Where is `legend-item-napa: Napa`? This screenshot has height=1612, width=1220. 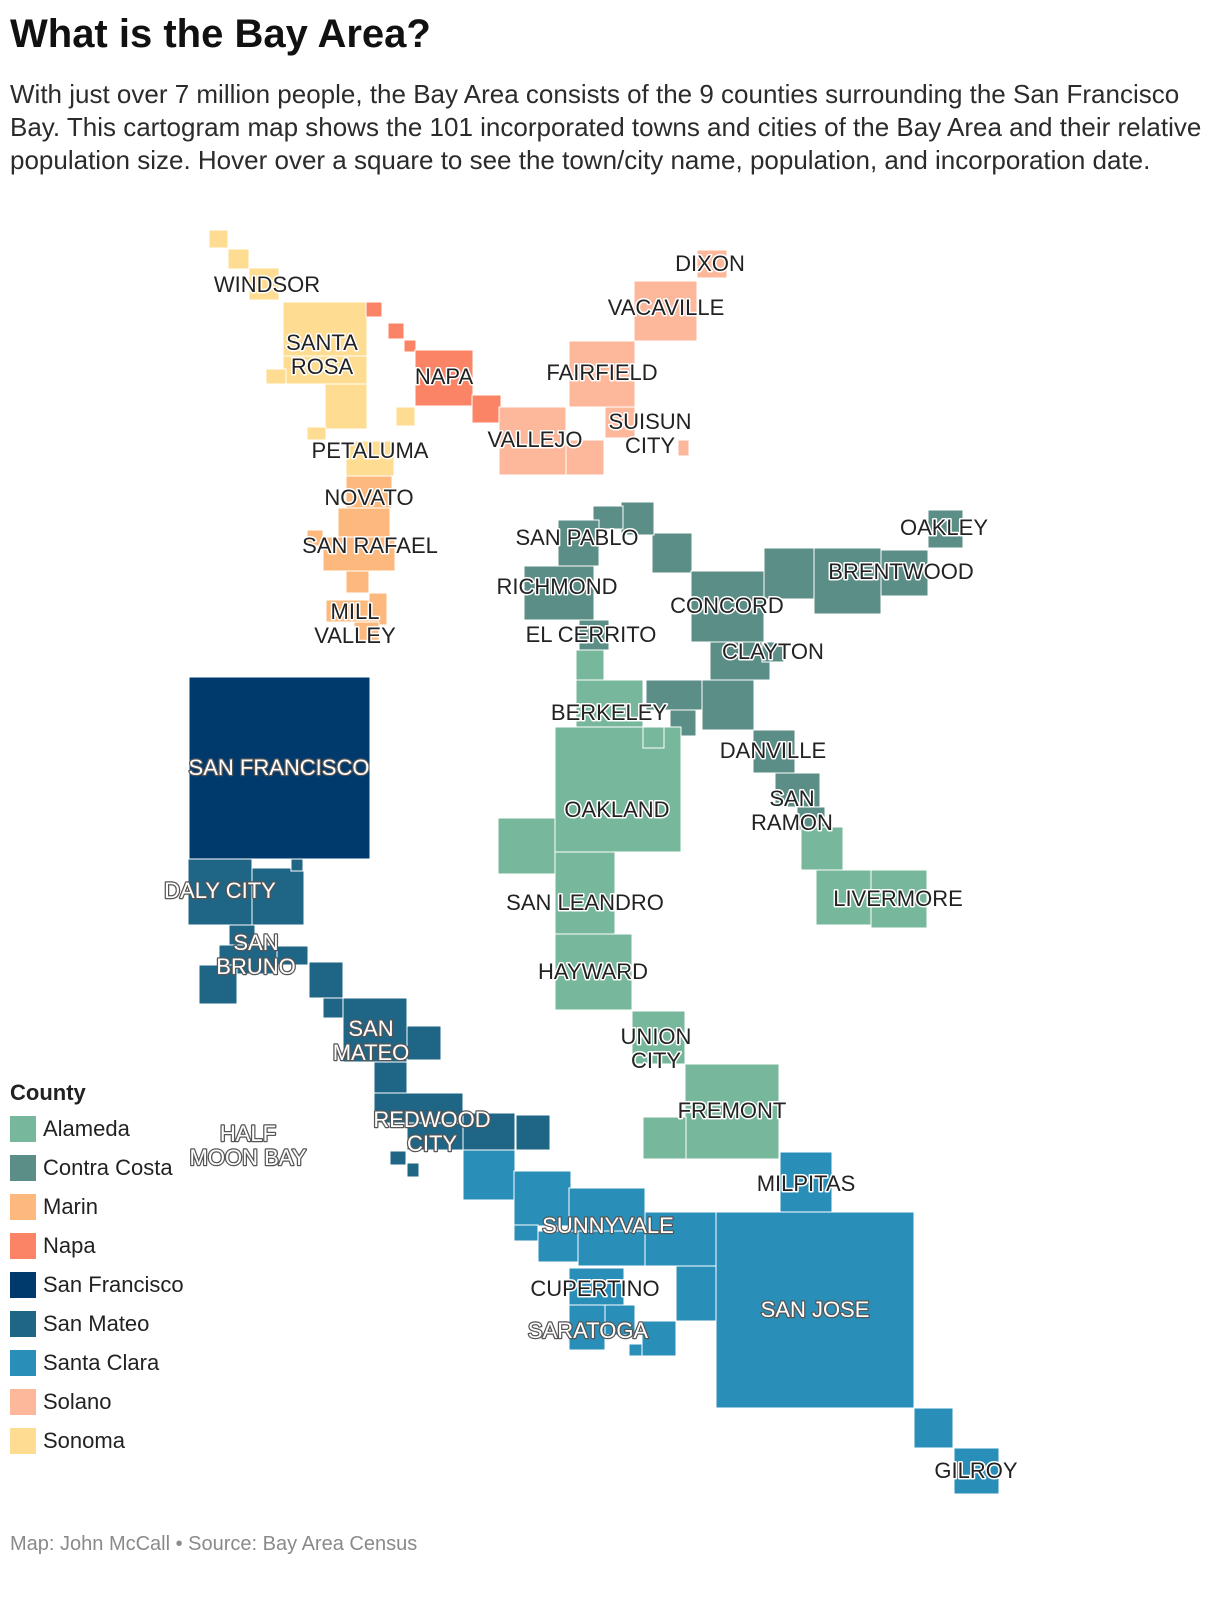
legend-item-napa: Napa is located at coordinates (100, 1246).